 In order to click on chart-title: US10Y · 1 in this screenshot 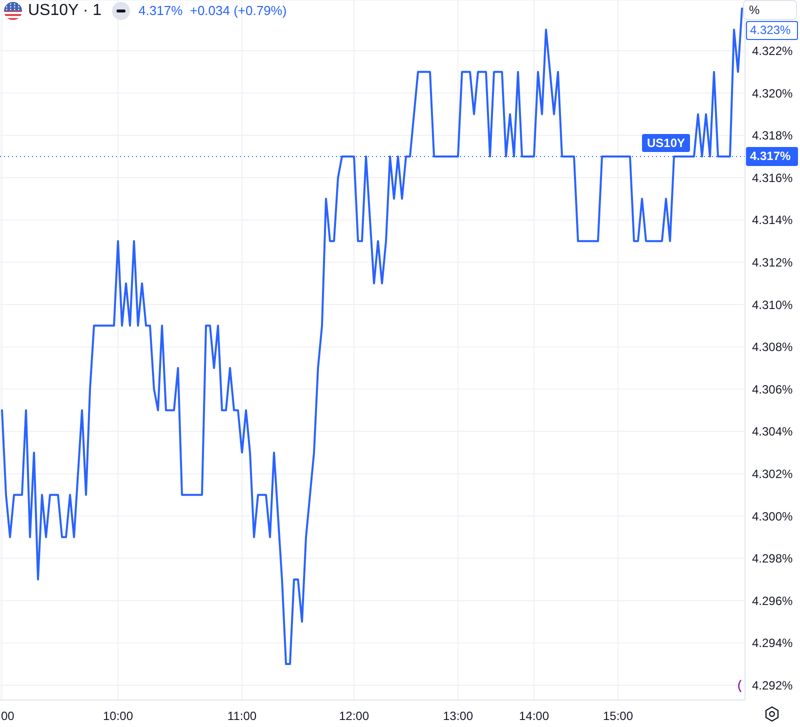, I will do `click(65, 11)`.